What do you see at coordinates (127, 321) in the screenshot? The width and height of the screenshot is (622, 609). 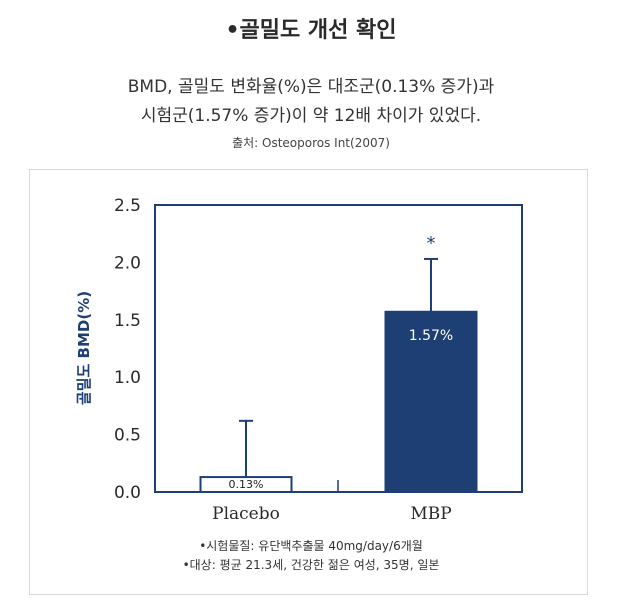 I see `y-tick-label: 1.5` at bounding box center [127, 321].